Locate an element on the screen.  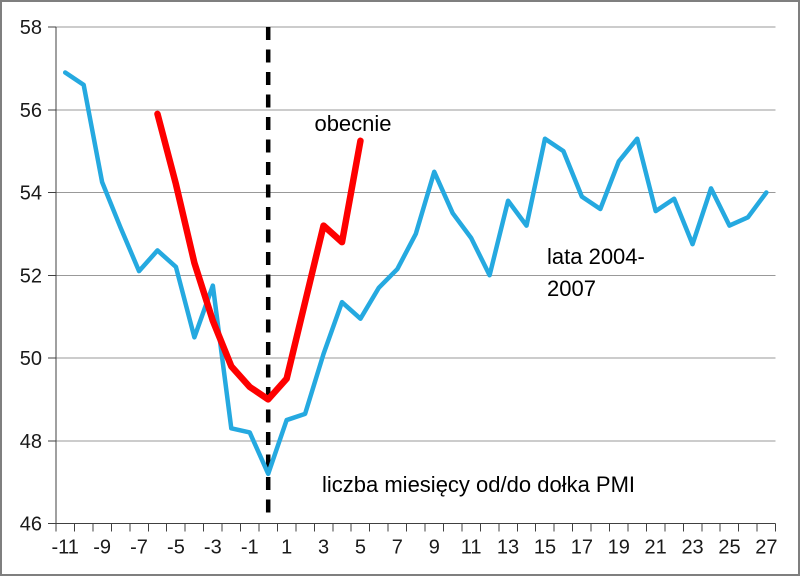
x-tick-label: 13 is located at coordinates (508, 548).